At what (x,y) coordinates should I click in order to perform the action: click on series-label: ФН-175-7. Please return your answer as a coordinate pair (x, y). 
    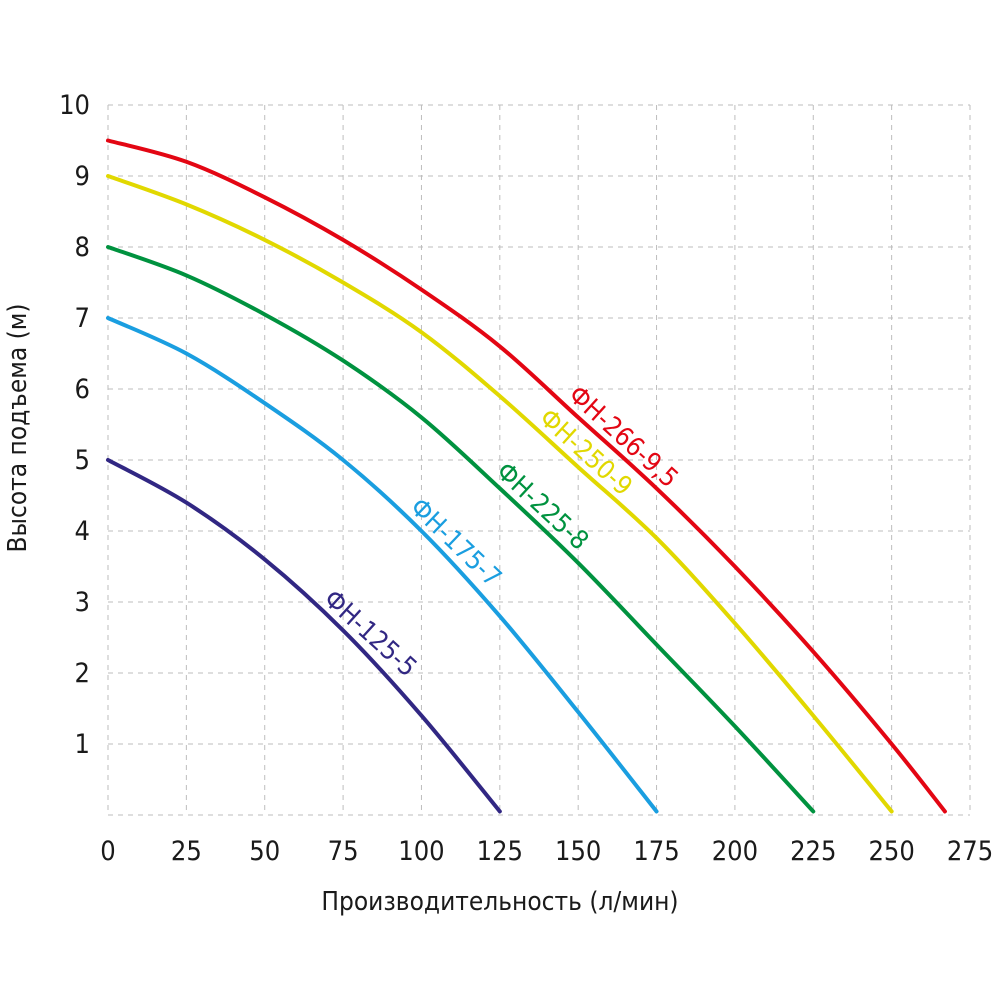
    Looking at the image, I should click on (455, 543).